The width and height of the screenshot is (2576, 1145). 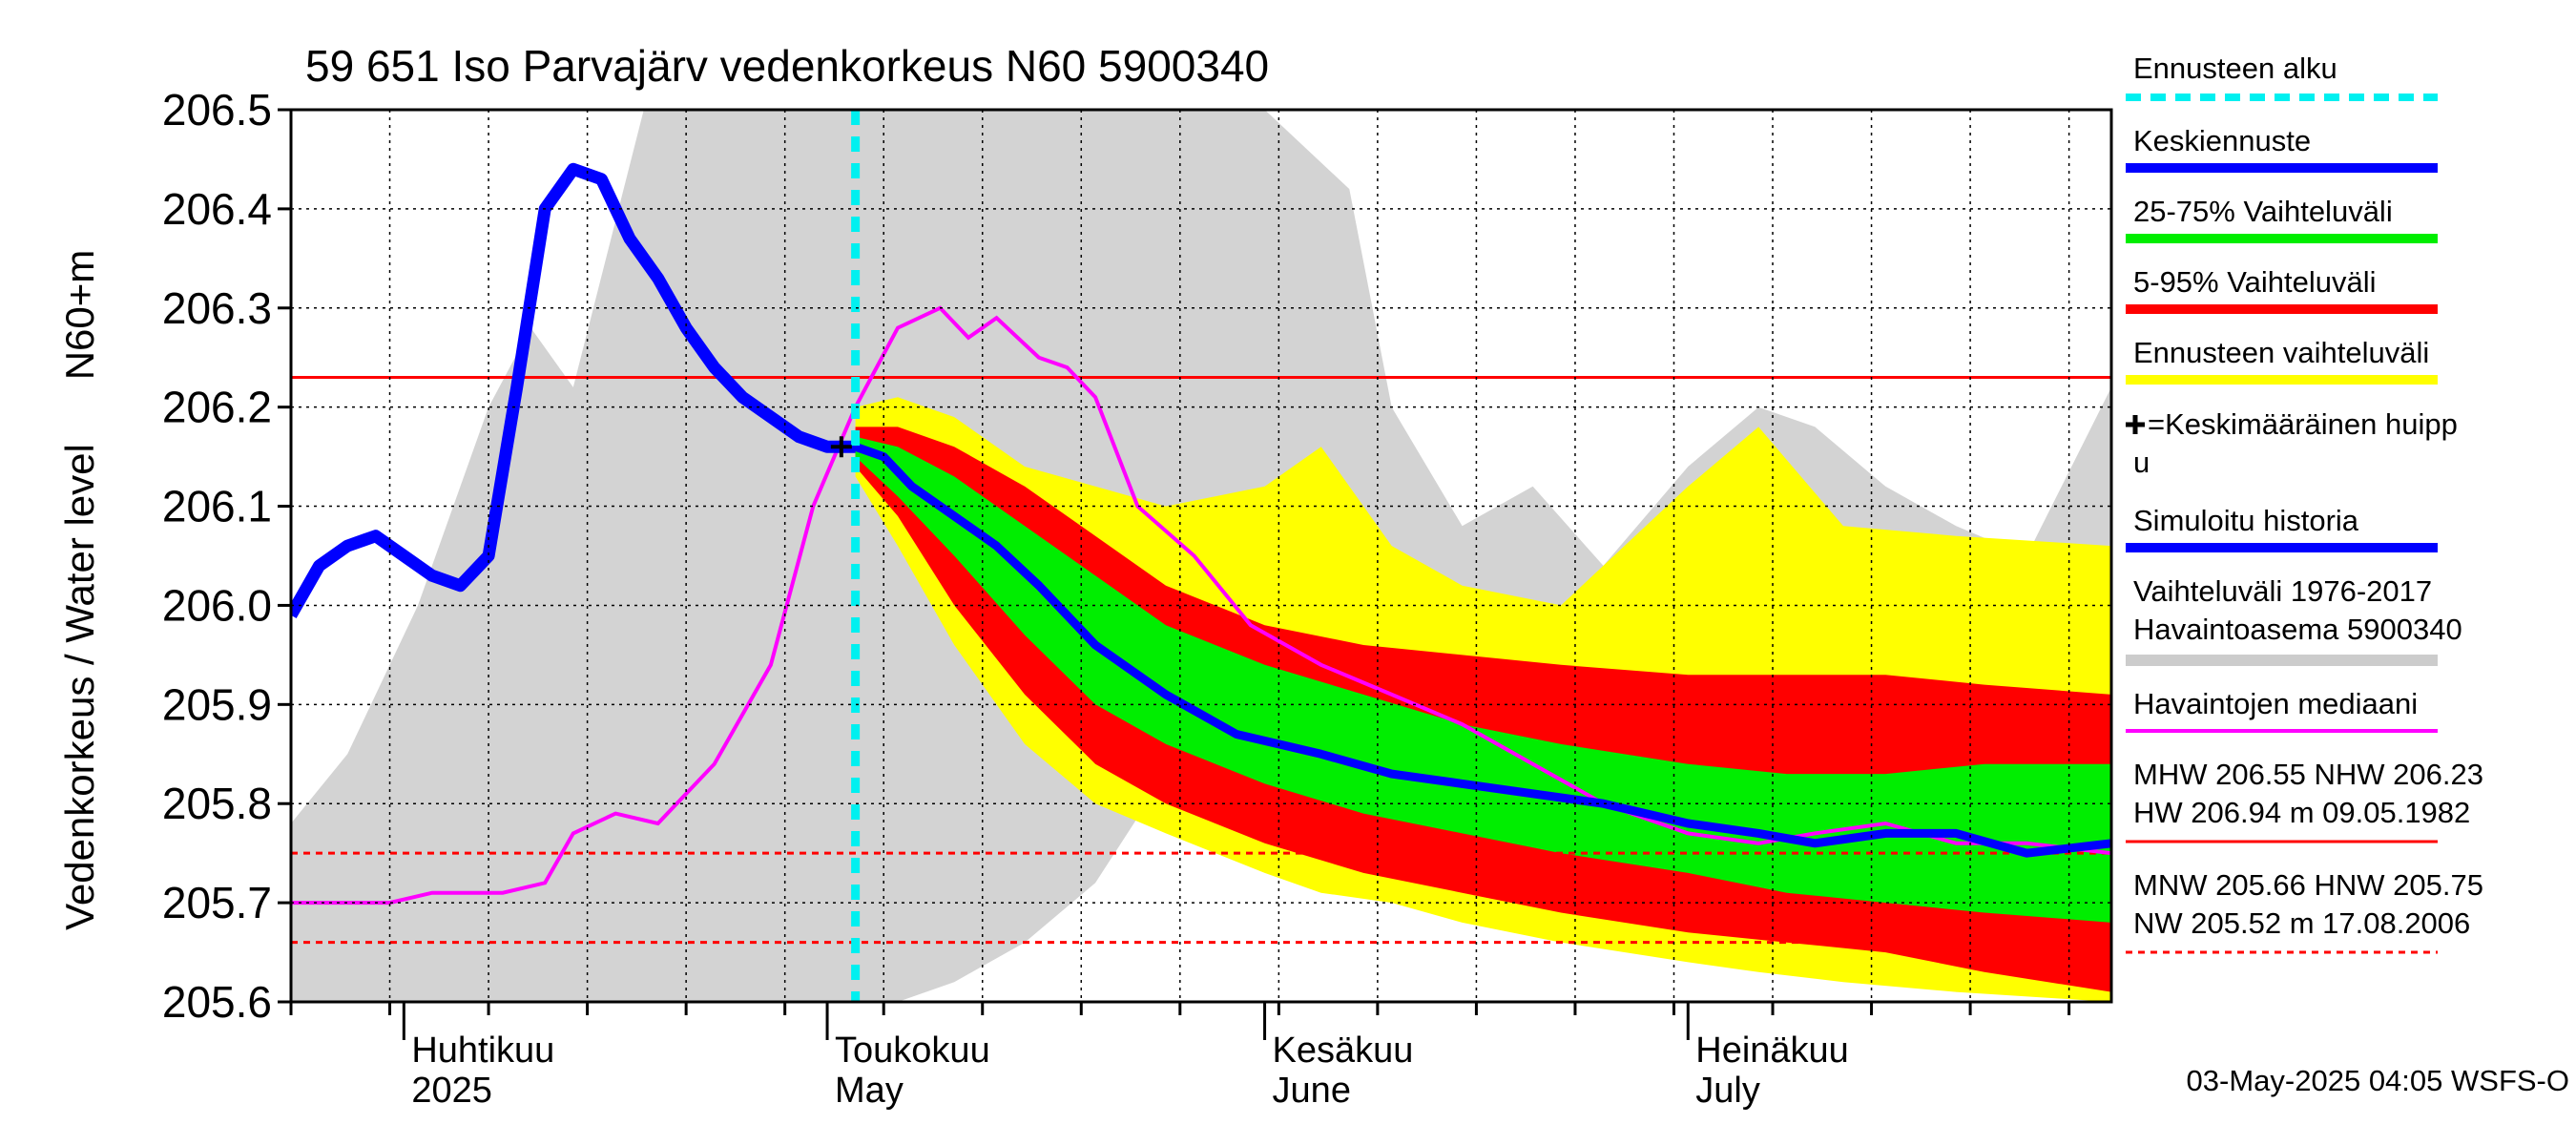 What do you see at coordinates (869, 1091) in the screenshot?
I see `x-month-label-en: May` at bounding box center [869, 1091].